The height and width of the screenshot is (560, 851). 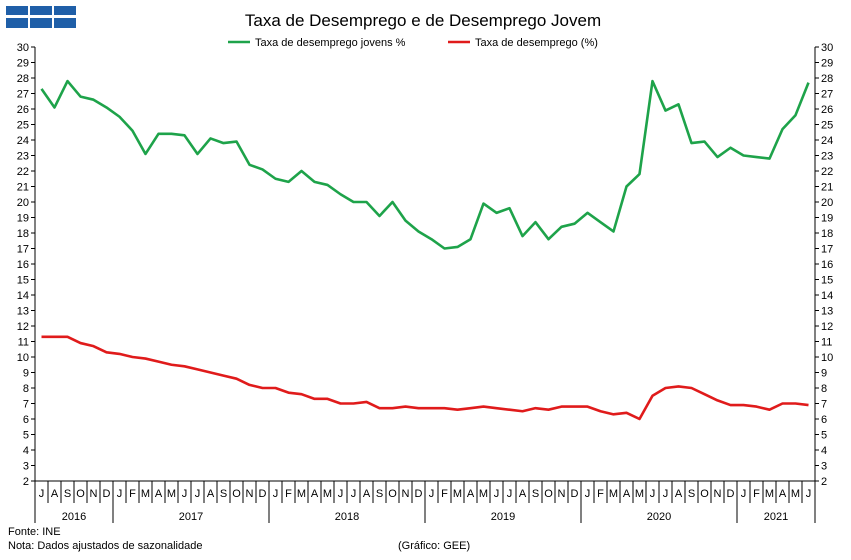 What do you see at coordinates (434, 546) in the screenshot?
I see `footer-credit: (Gráfico: GEE)` at bounding box center [434, 546].